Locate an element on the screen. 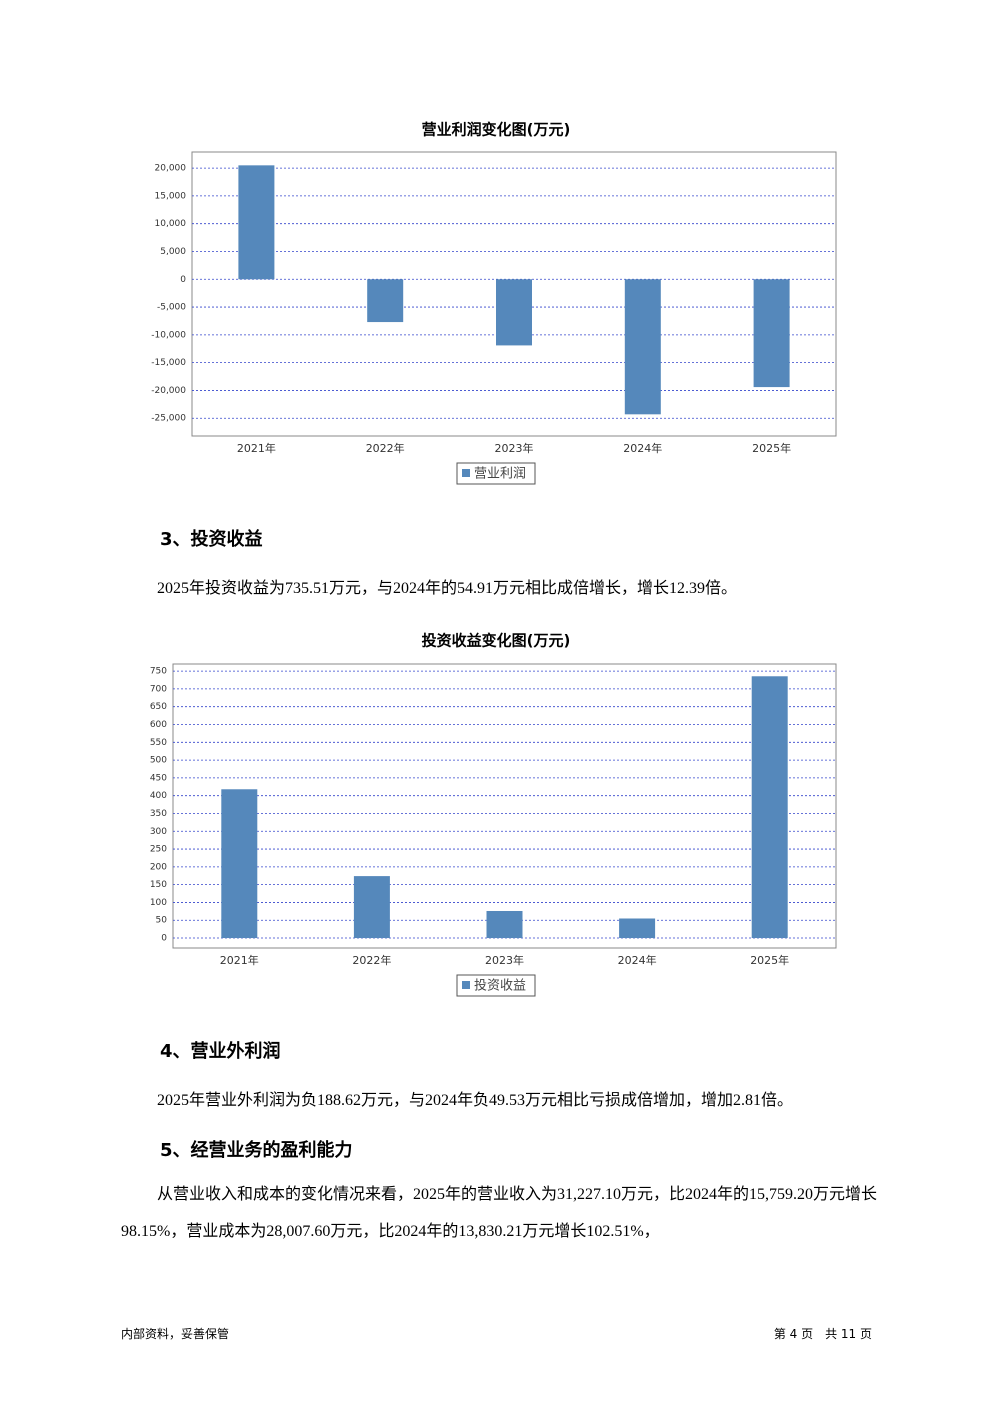 This screenshot has height=1403, width=992. chart-title: 投资收益变化图(万元) is located at coordinates (496, 641).